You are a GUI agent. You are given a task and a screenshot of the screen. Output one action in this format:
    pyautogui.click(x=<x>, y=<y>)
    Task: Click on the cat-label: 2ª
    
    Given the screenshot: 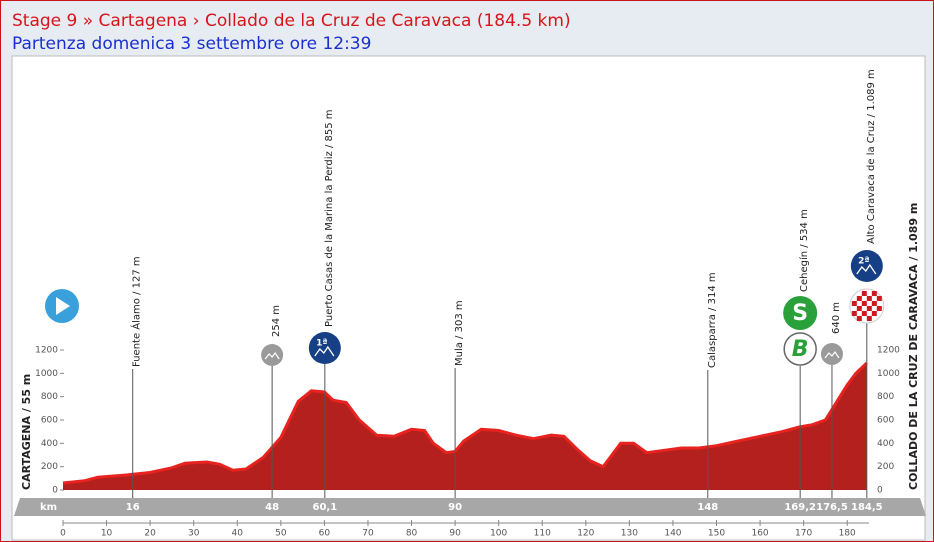 What is the action you would take?
    pyautogui.click(x=863, y=262)
    